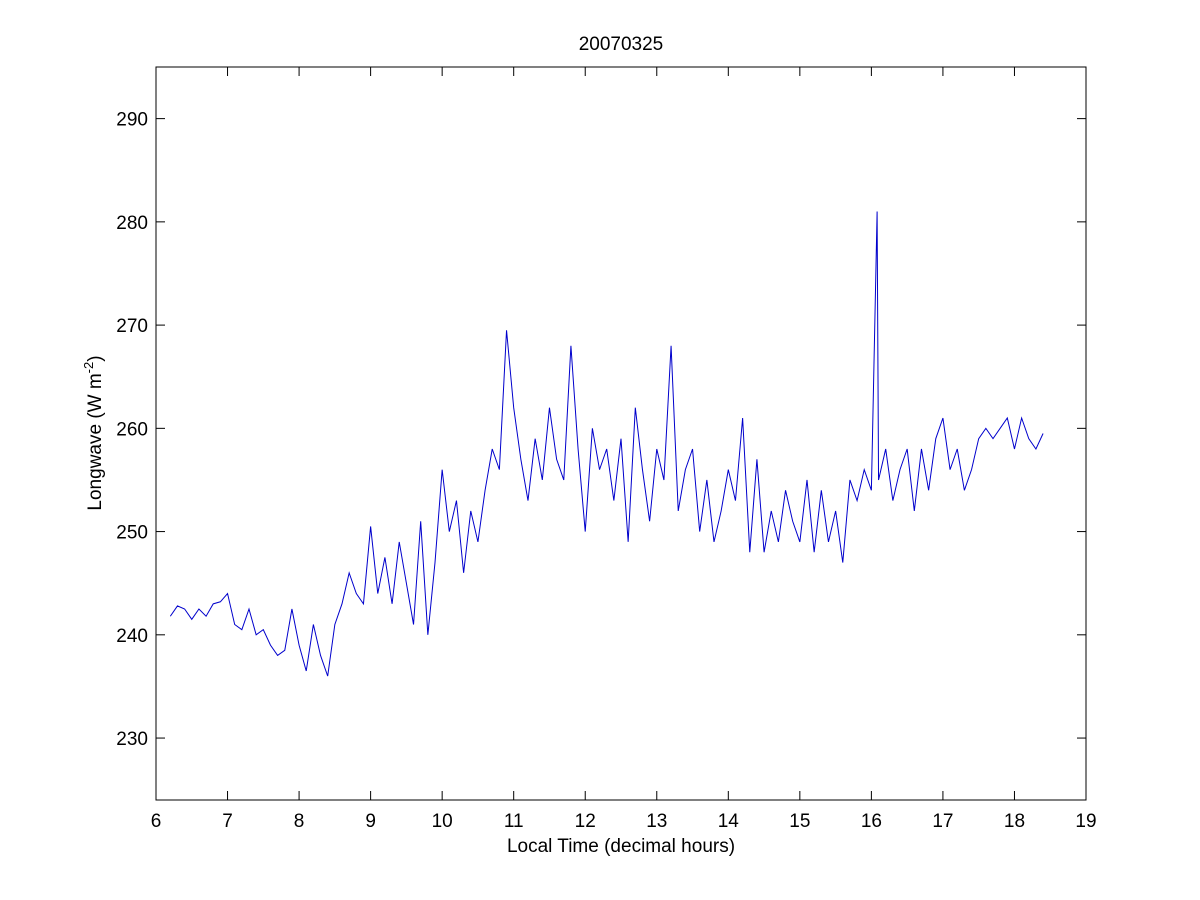  I want to click on x-tick-label: 15, so click(799, 821).